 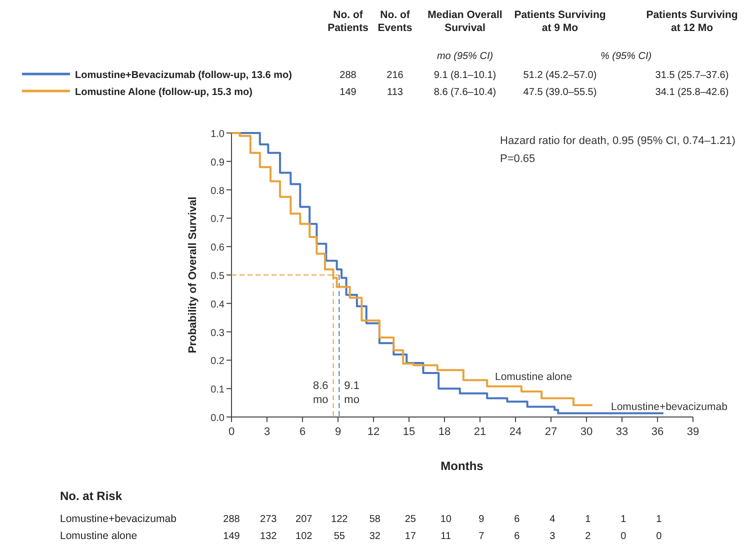 What do you see at coordinates (217, 162) in the screenshot?
I see `y-tick-label: 0.9` at bounding box center [217, 162].